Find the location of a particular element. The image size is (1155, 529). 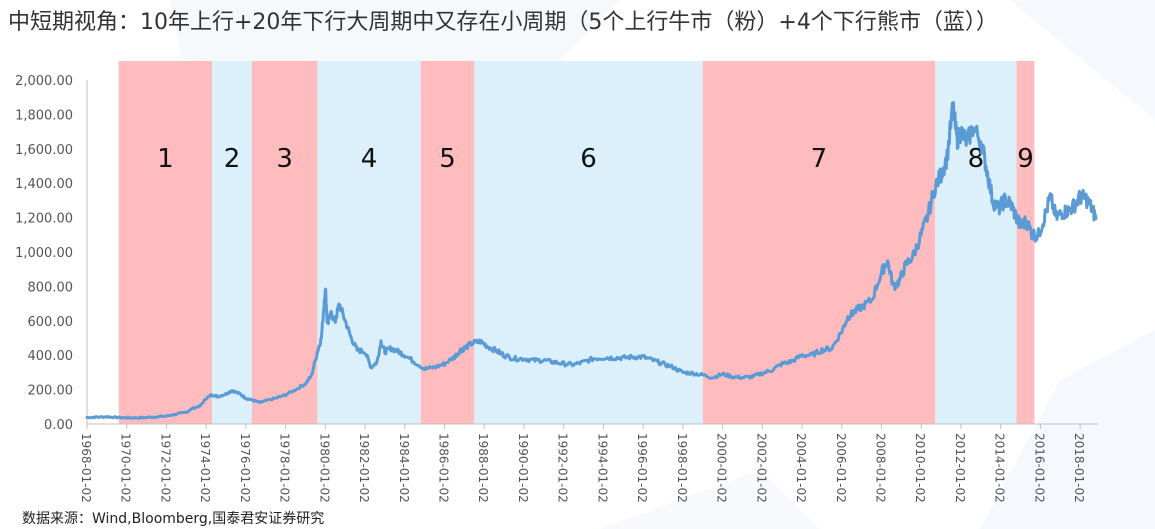

x-tick-label: 1992-01-02 is located at coordinates (563, 468).